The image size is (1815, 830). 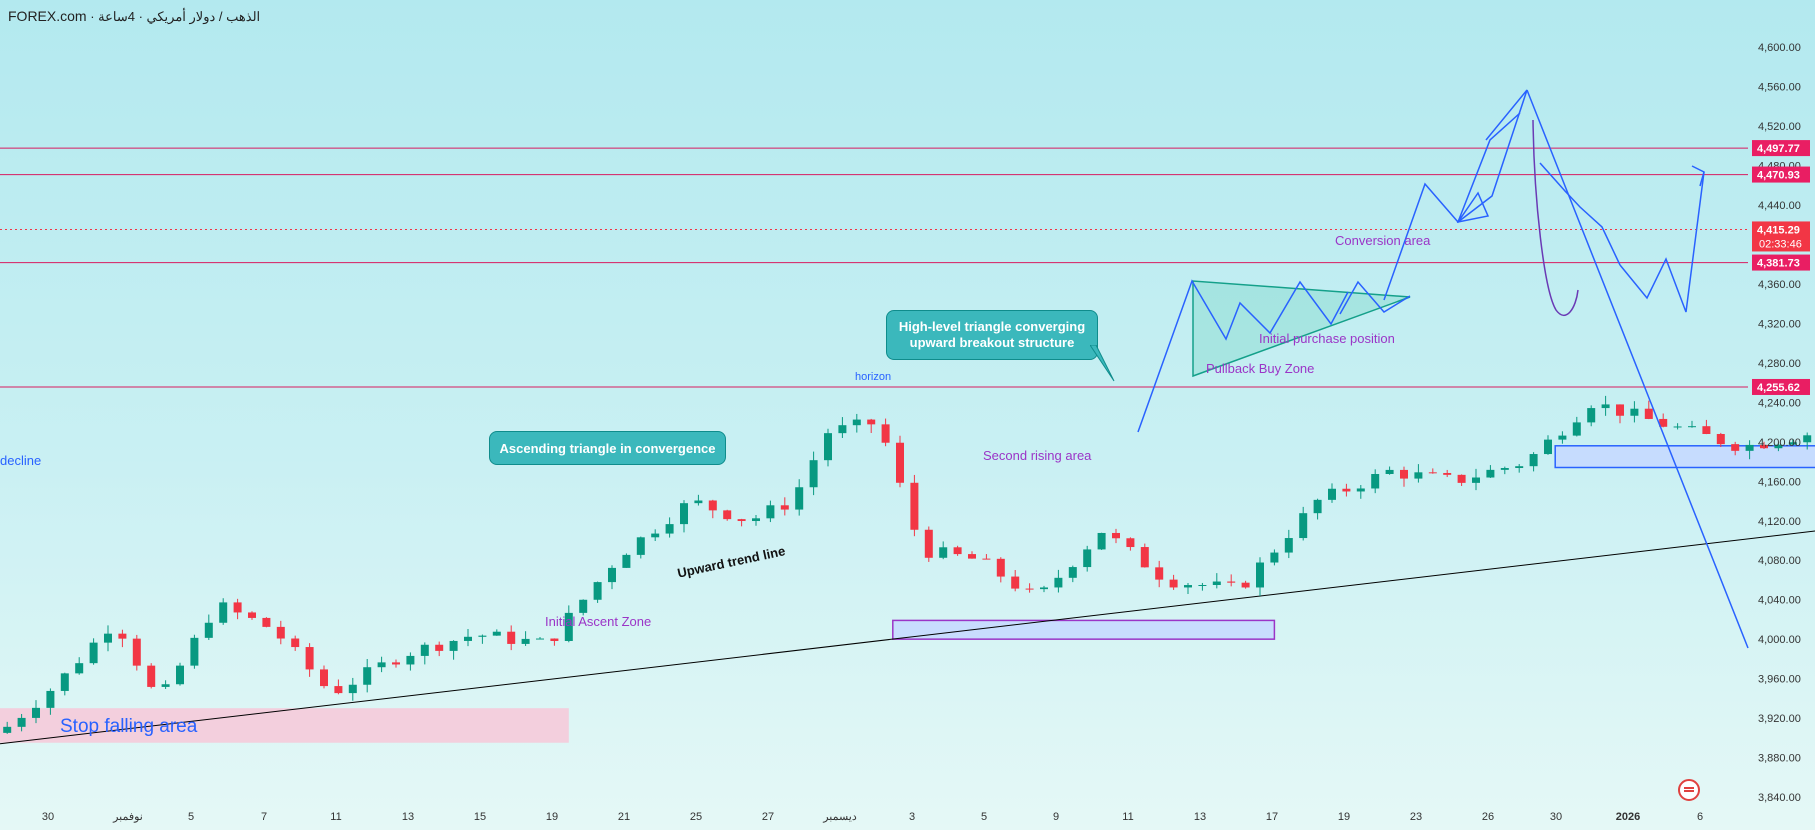 I want to click on y-tick-label: 4,160.00, so click(x=1779, y=482).